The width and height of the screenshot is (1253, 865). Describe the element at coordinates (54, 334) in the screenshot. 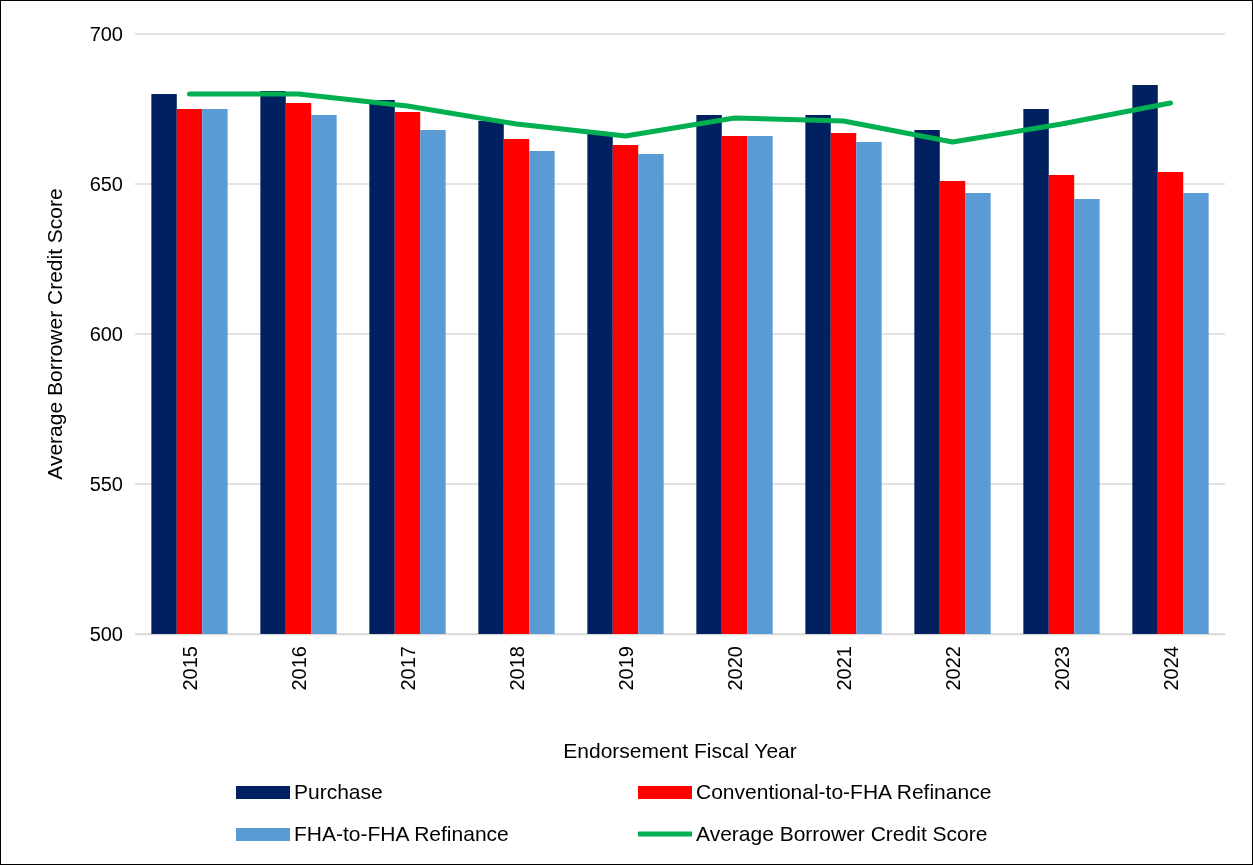

I see `y-axis-title: Average Borrower Credit Score` at that location.